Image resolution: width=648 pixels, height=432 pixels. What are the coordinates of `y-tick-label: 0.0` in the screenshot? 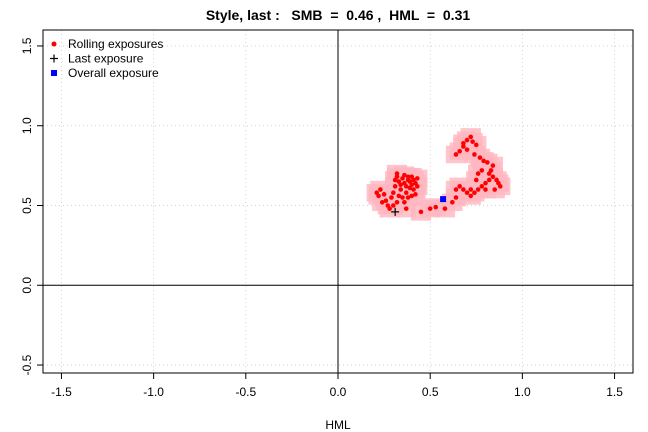 It's located at (27, 285).